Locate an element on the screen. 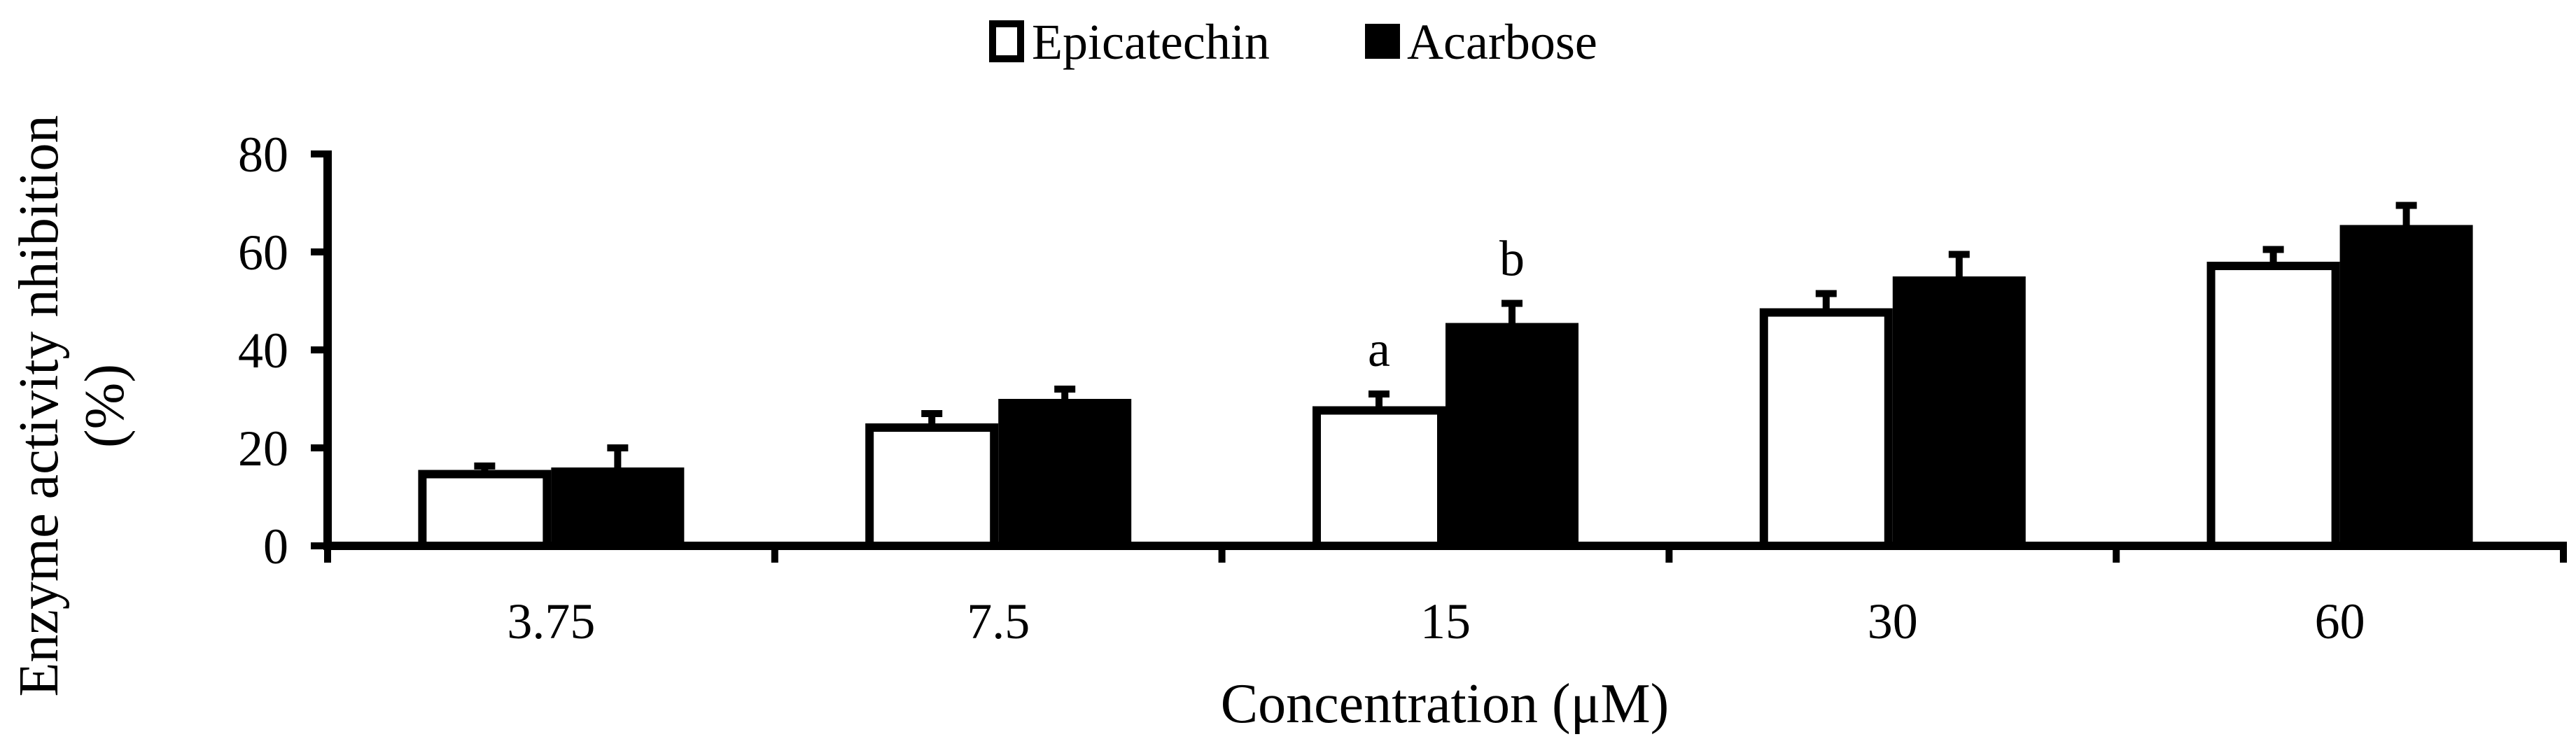  y-axis-title-line2: (%) is located at coordinates (105, 406).